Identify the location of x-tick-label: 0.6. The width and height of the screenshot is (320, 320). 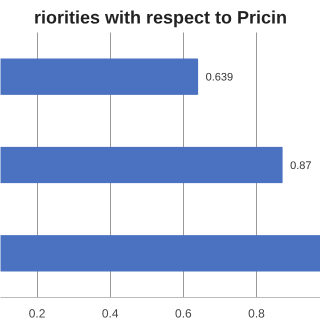
(183, 313).